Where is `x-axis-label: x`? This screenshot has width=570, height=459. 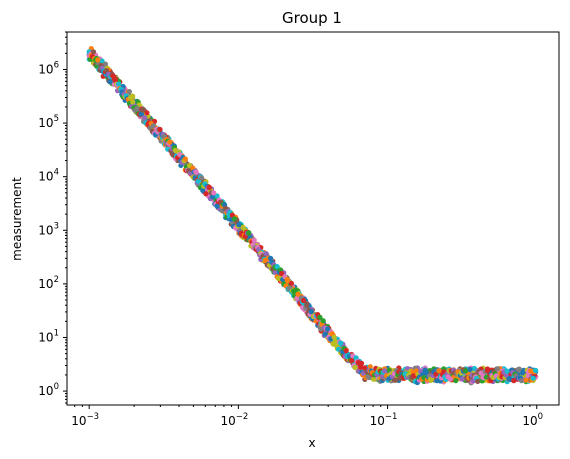
x-axis-label: x is located at coordinates (311, 443).